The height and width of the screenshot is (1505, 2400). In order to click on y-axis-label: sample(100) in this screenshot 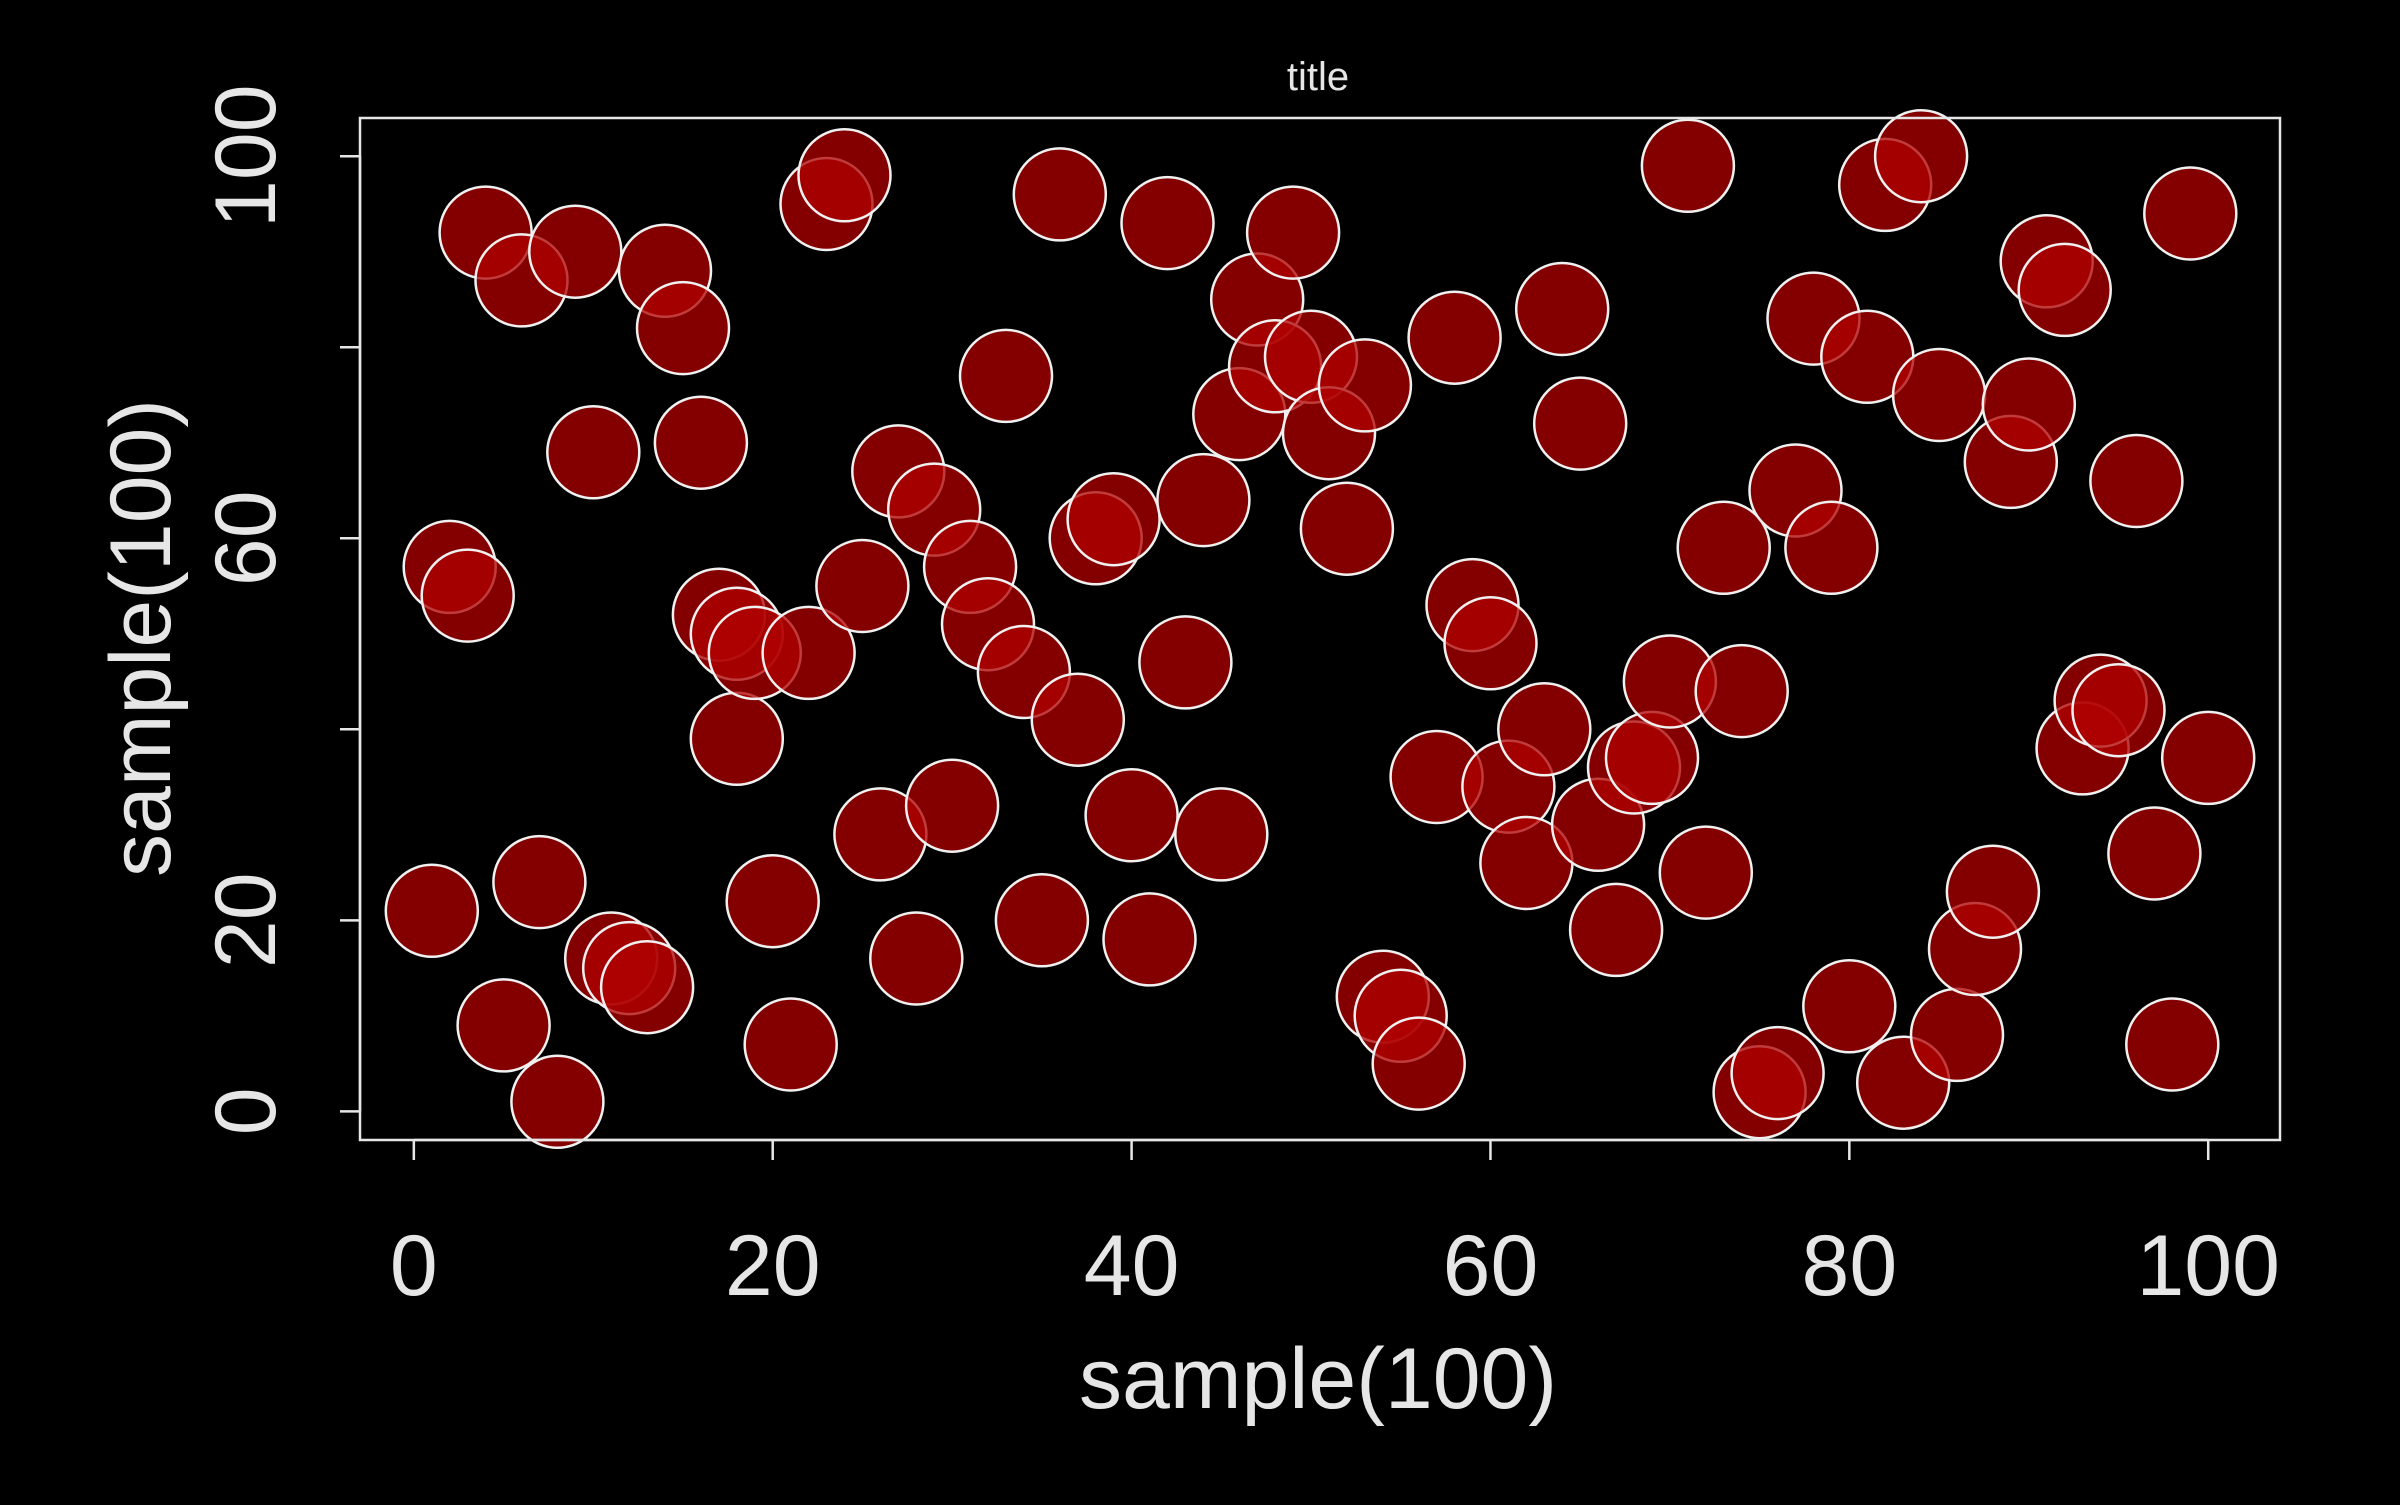, I will do `click(141, 638)`.